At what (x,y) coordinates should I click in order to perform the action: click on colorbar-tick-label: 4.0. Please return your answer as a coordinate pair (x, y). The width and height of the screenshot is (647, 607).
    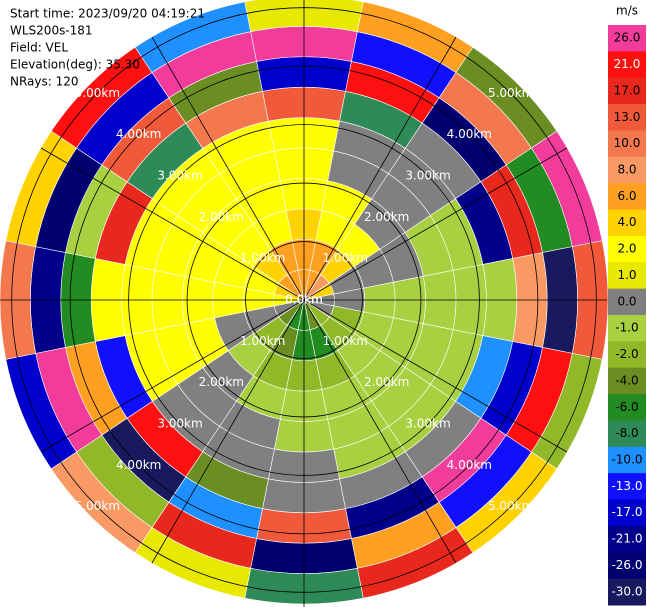
    Looking at the image, I should click on (626, 222).